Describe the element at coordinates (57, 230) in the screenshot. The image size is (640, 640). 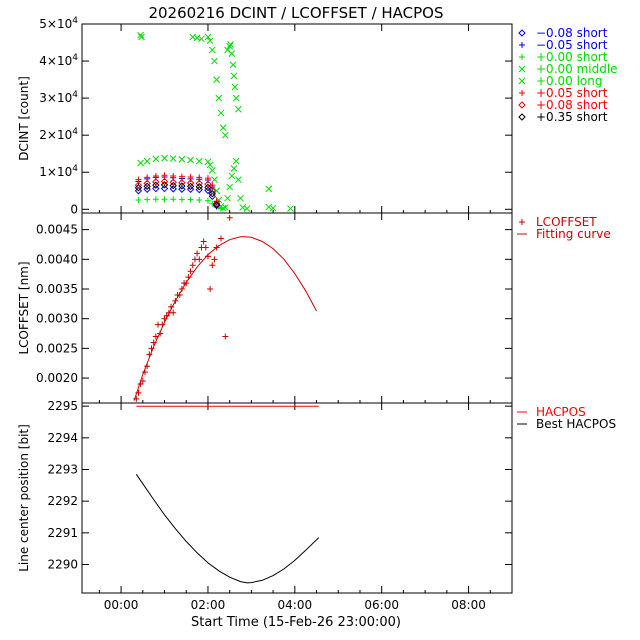
I see `y-tick-label: 0.0045` at that location.